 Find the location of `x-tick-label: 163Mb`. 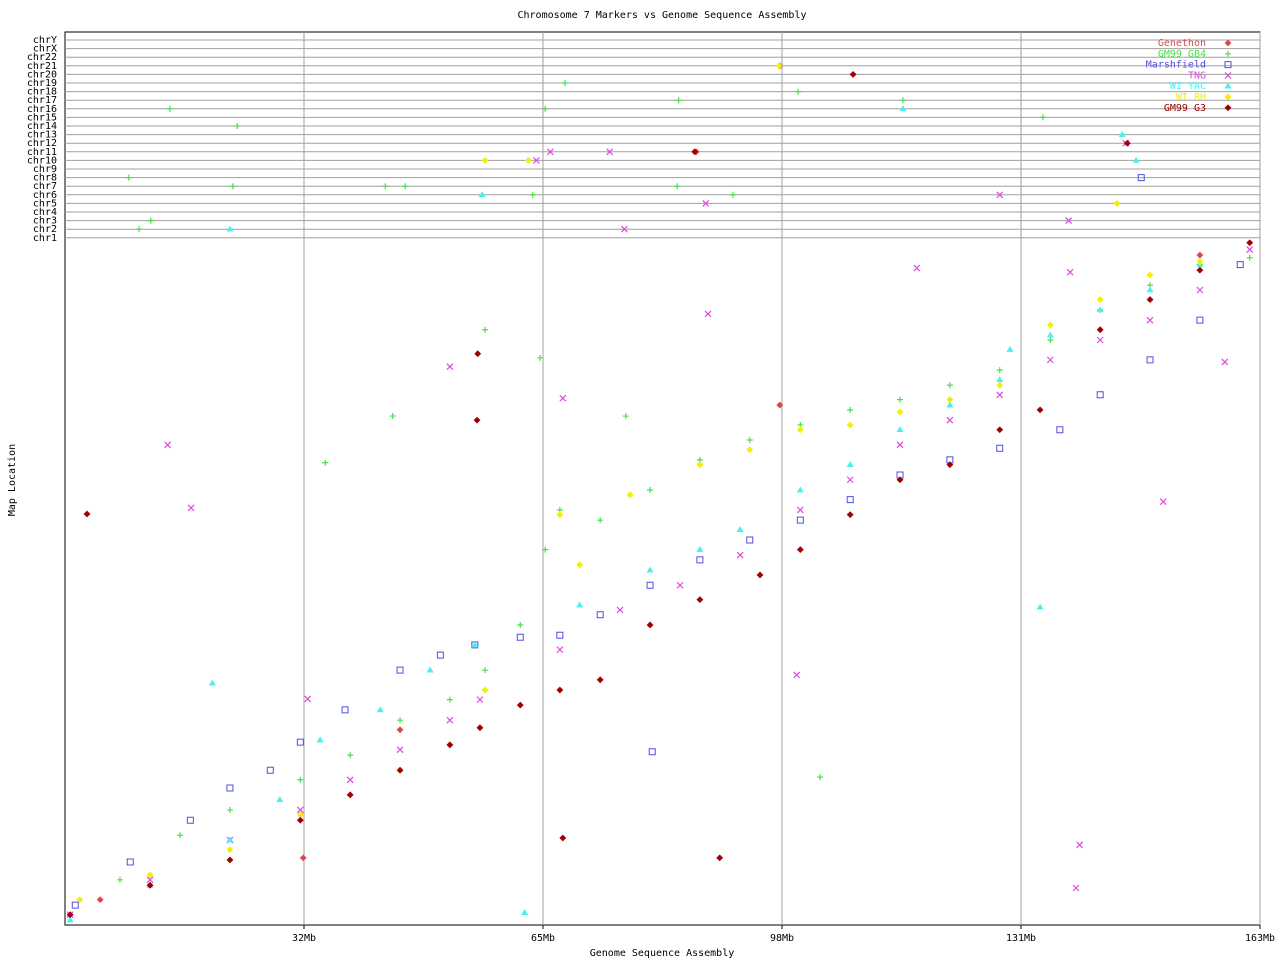

x-tick-label: 163Mb is located at coordinates (1260, 938).